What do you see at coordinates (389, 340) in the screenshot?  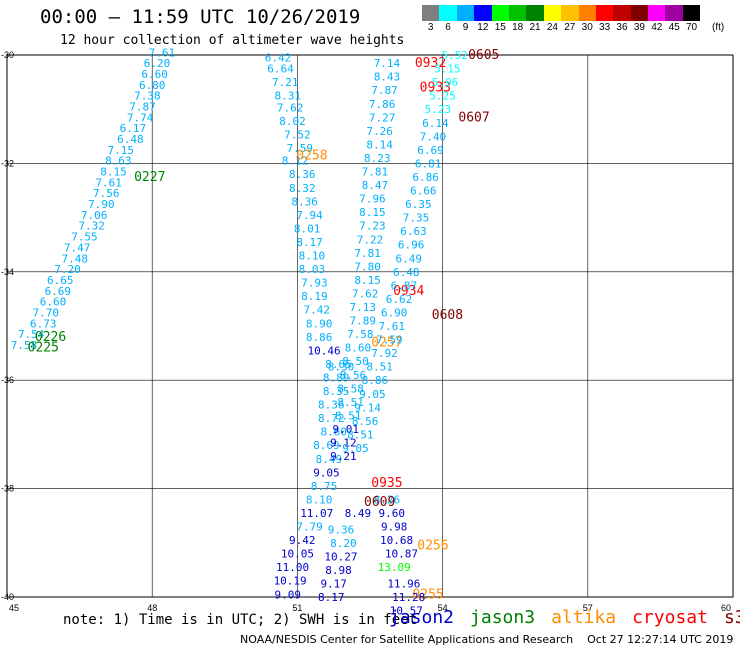 I see `wave-height-label: 7.59` at bounding box center [389, 340].